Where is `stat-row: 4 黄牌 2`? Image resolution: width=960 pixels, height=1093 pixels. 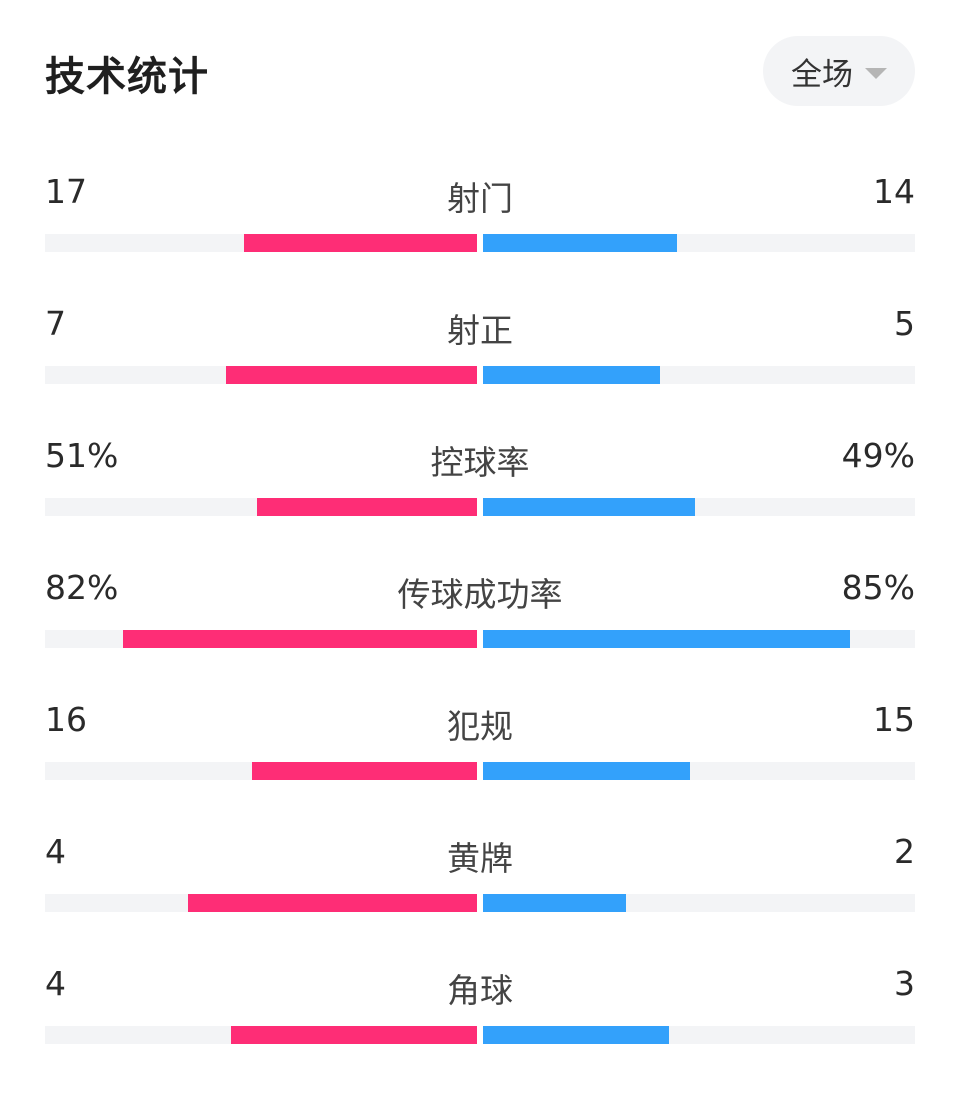 stat-row: 4 黄牌 2 is located at coordinates (480, 886).